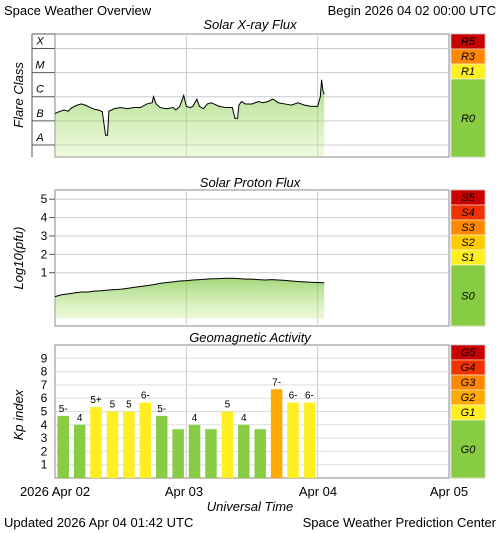 The image size is (500, 533). Describe the element at coordinates (250, 337) in the screenshot. I see `geomag-panel-title: Geomagnetic Activity` at that location.